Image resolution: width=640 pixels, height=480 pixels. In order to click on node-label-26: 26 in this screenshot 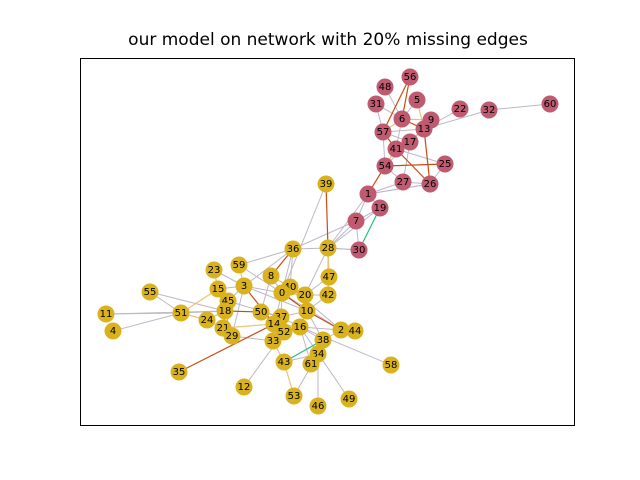, I will do `click(430, 184)`.